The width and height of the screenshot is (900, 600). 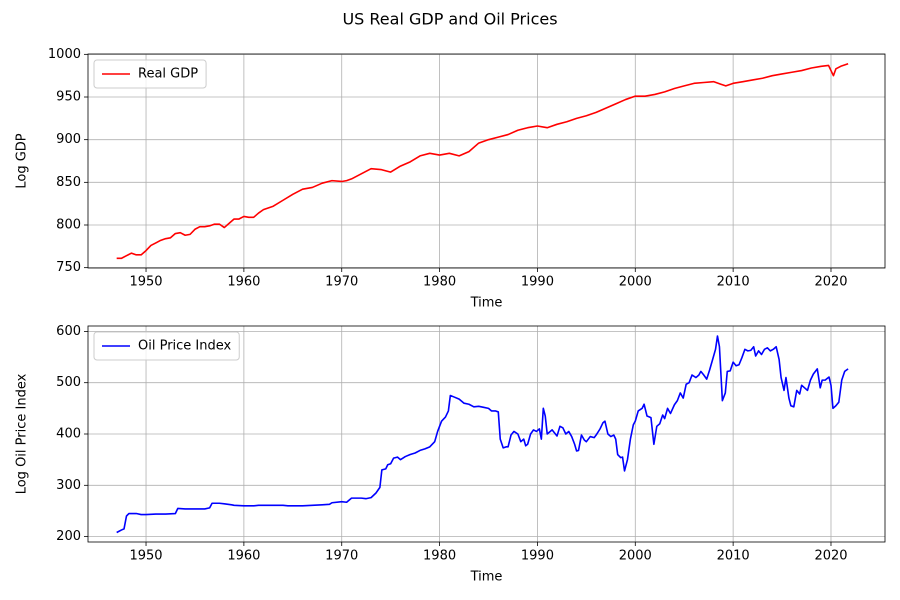 I want to click on legend: Oil Price Index, so click(x=166, y=346).